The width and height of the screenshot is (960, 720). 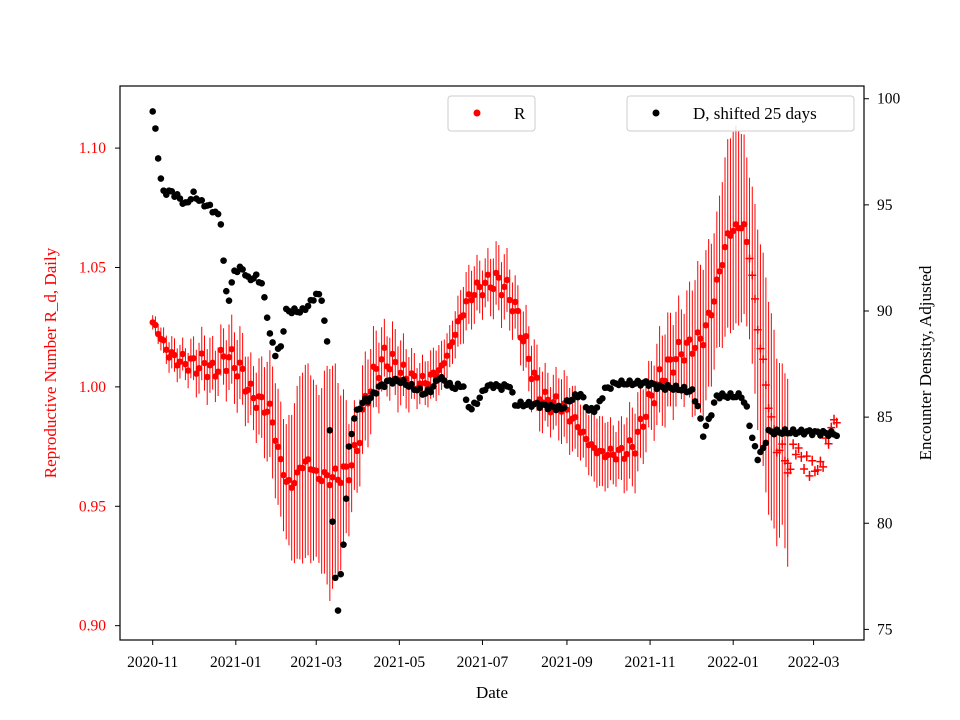 I want to click on left-y-axis: 0.90 0.95 1.00 1.05 1.10, so click(x=99, y=387).